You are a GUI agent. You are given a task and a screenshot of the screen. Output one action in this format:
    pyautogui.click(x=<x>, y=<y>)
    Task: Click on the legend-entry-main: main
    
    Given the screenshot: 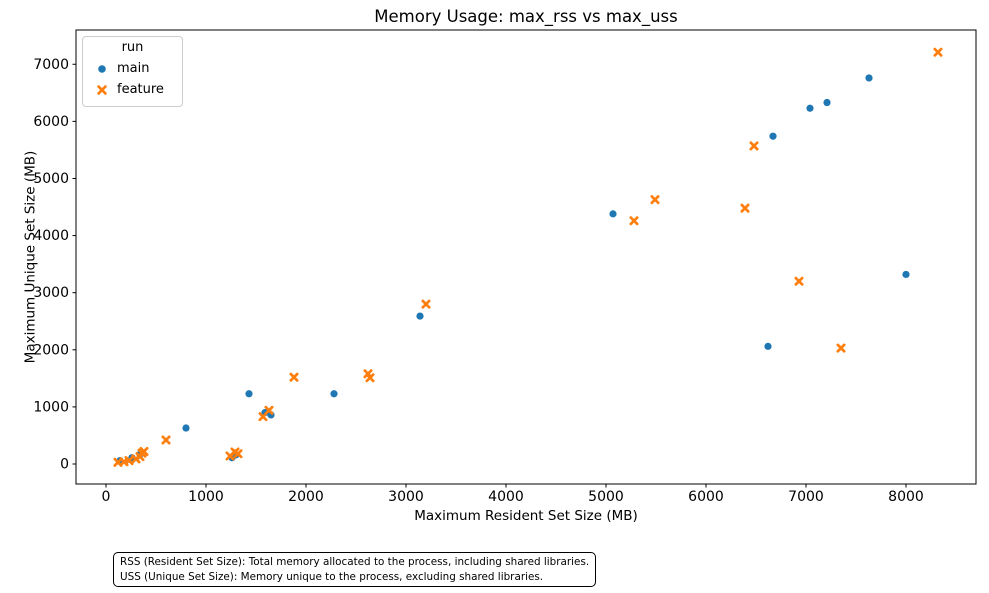 What is the action you would take?
    pyautogui.click(x=132, y=68)
    